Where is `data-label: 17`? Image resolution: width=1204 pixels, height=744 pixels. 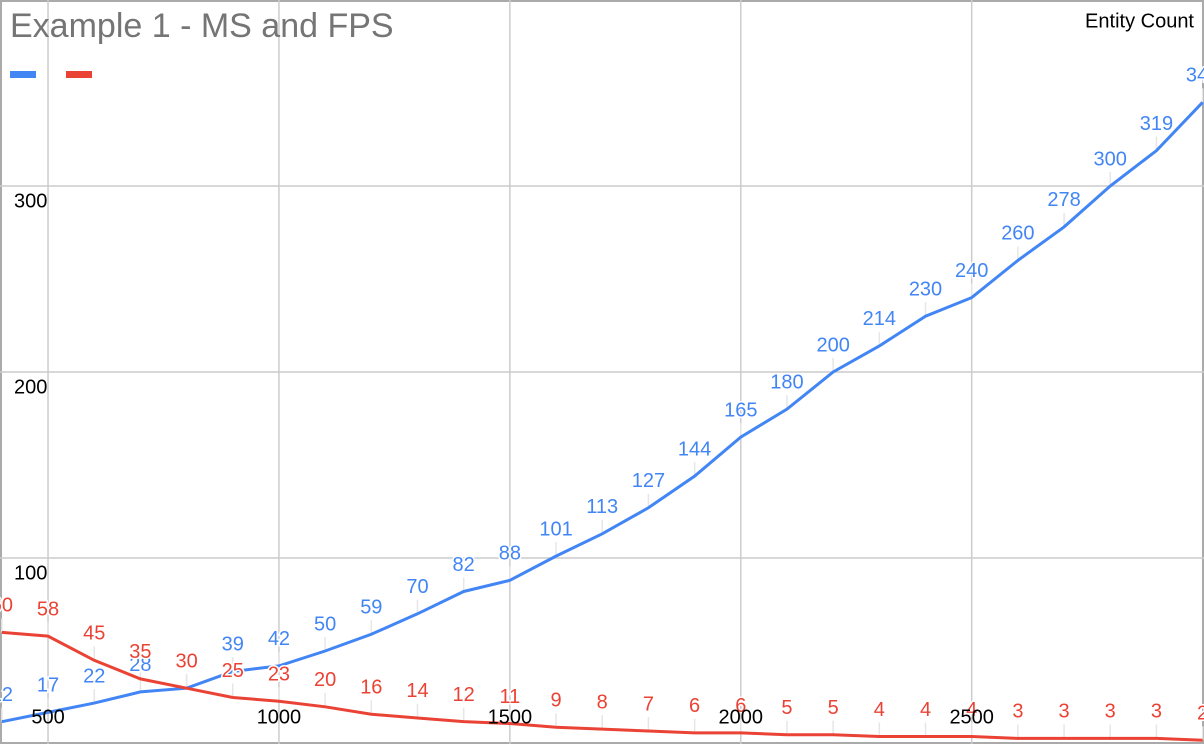
data-label: 17 is located at coordinates (48, 686).